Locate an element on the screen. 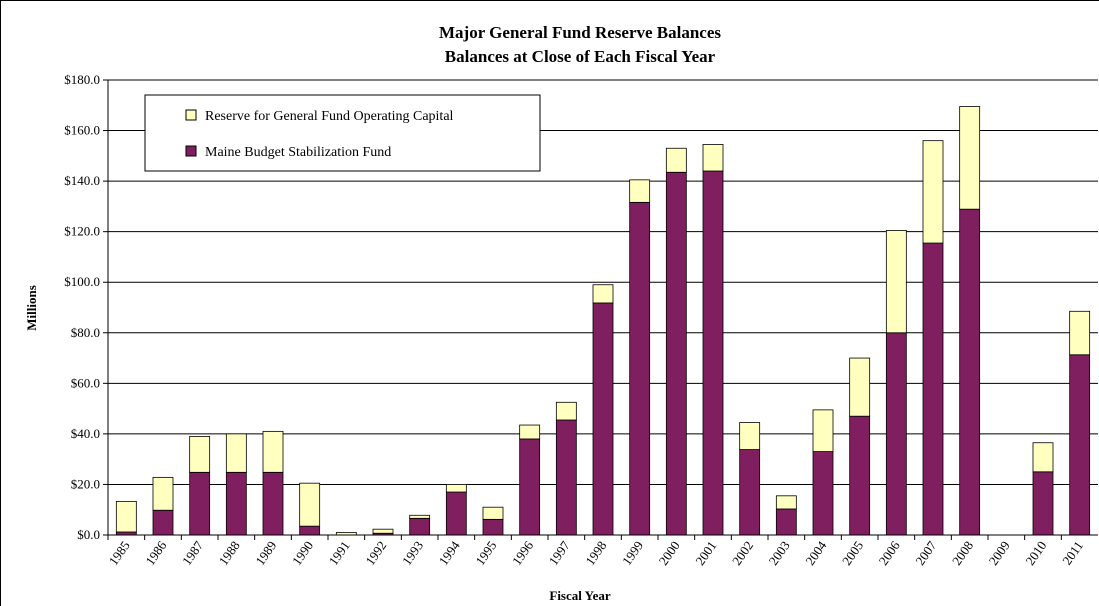  y-tick-label: $0.0 is located at coordinates (88, 534).